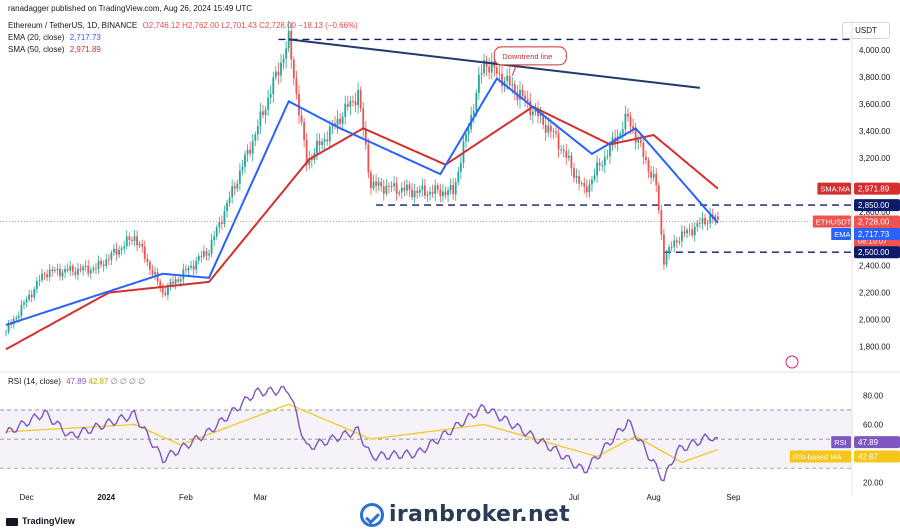 The height and width of the screenshot is (531, 900). What do you see at coordinates (792, 362) in the screenshot?
I see `alert-icon` at bounding box center [792, 362].